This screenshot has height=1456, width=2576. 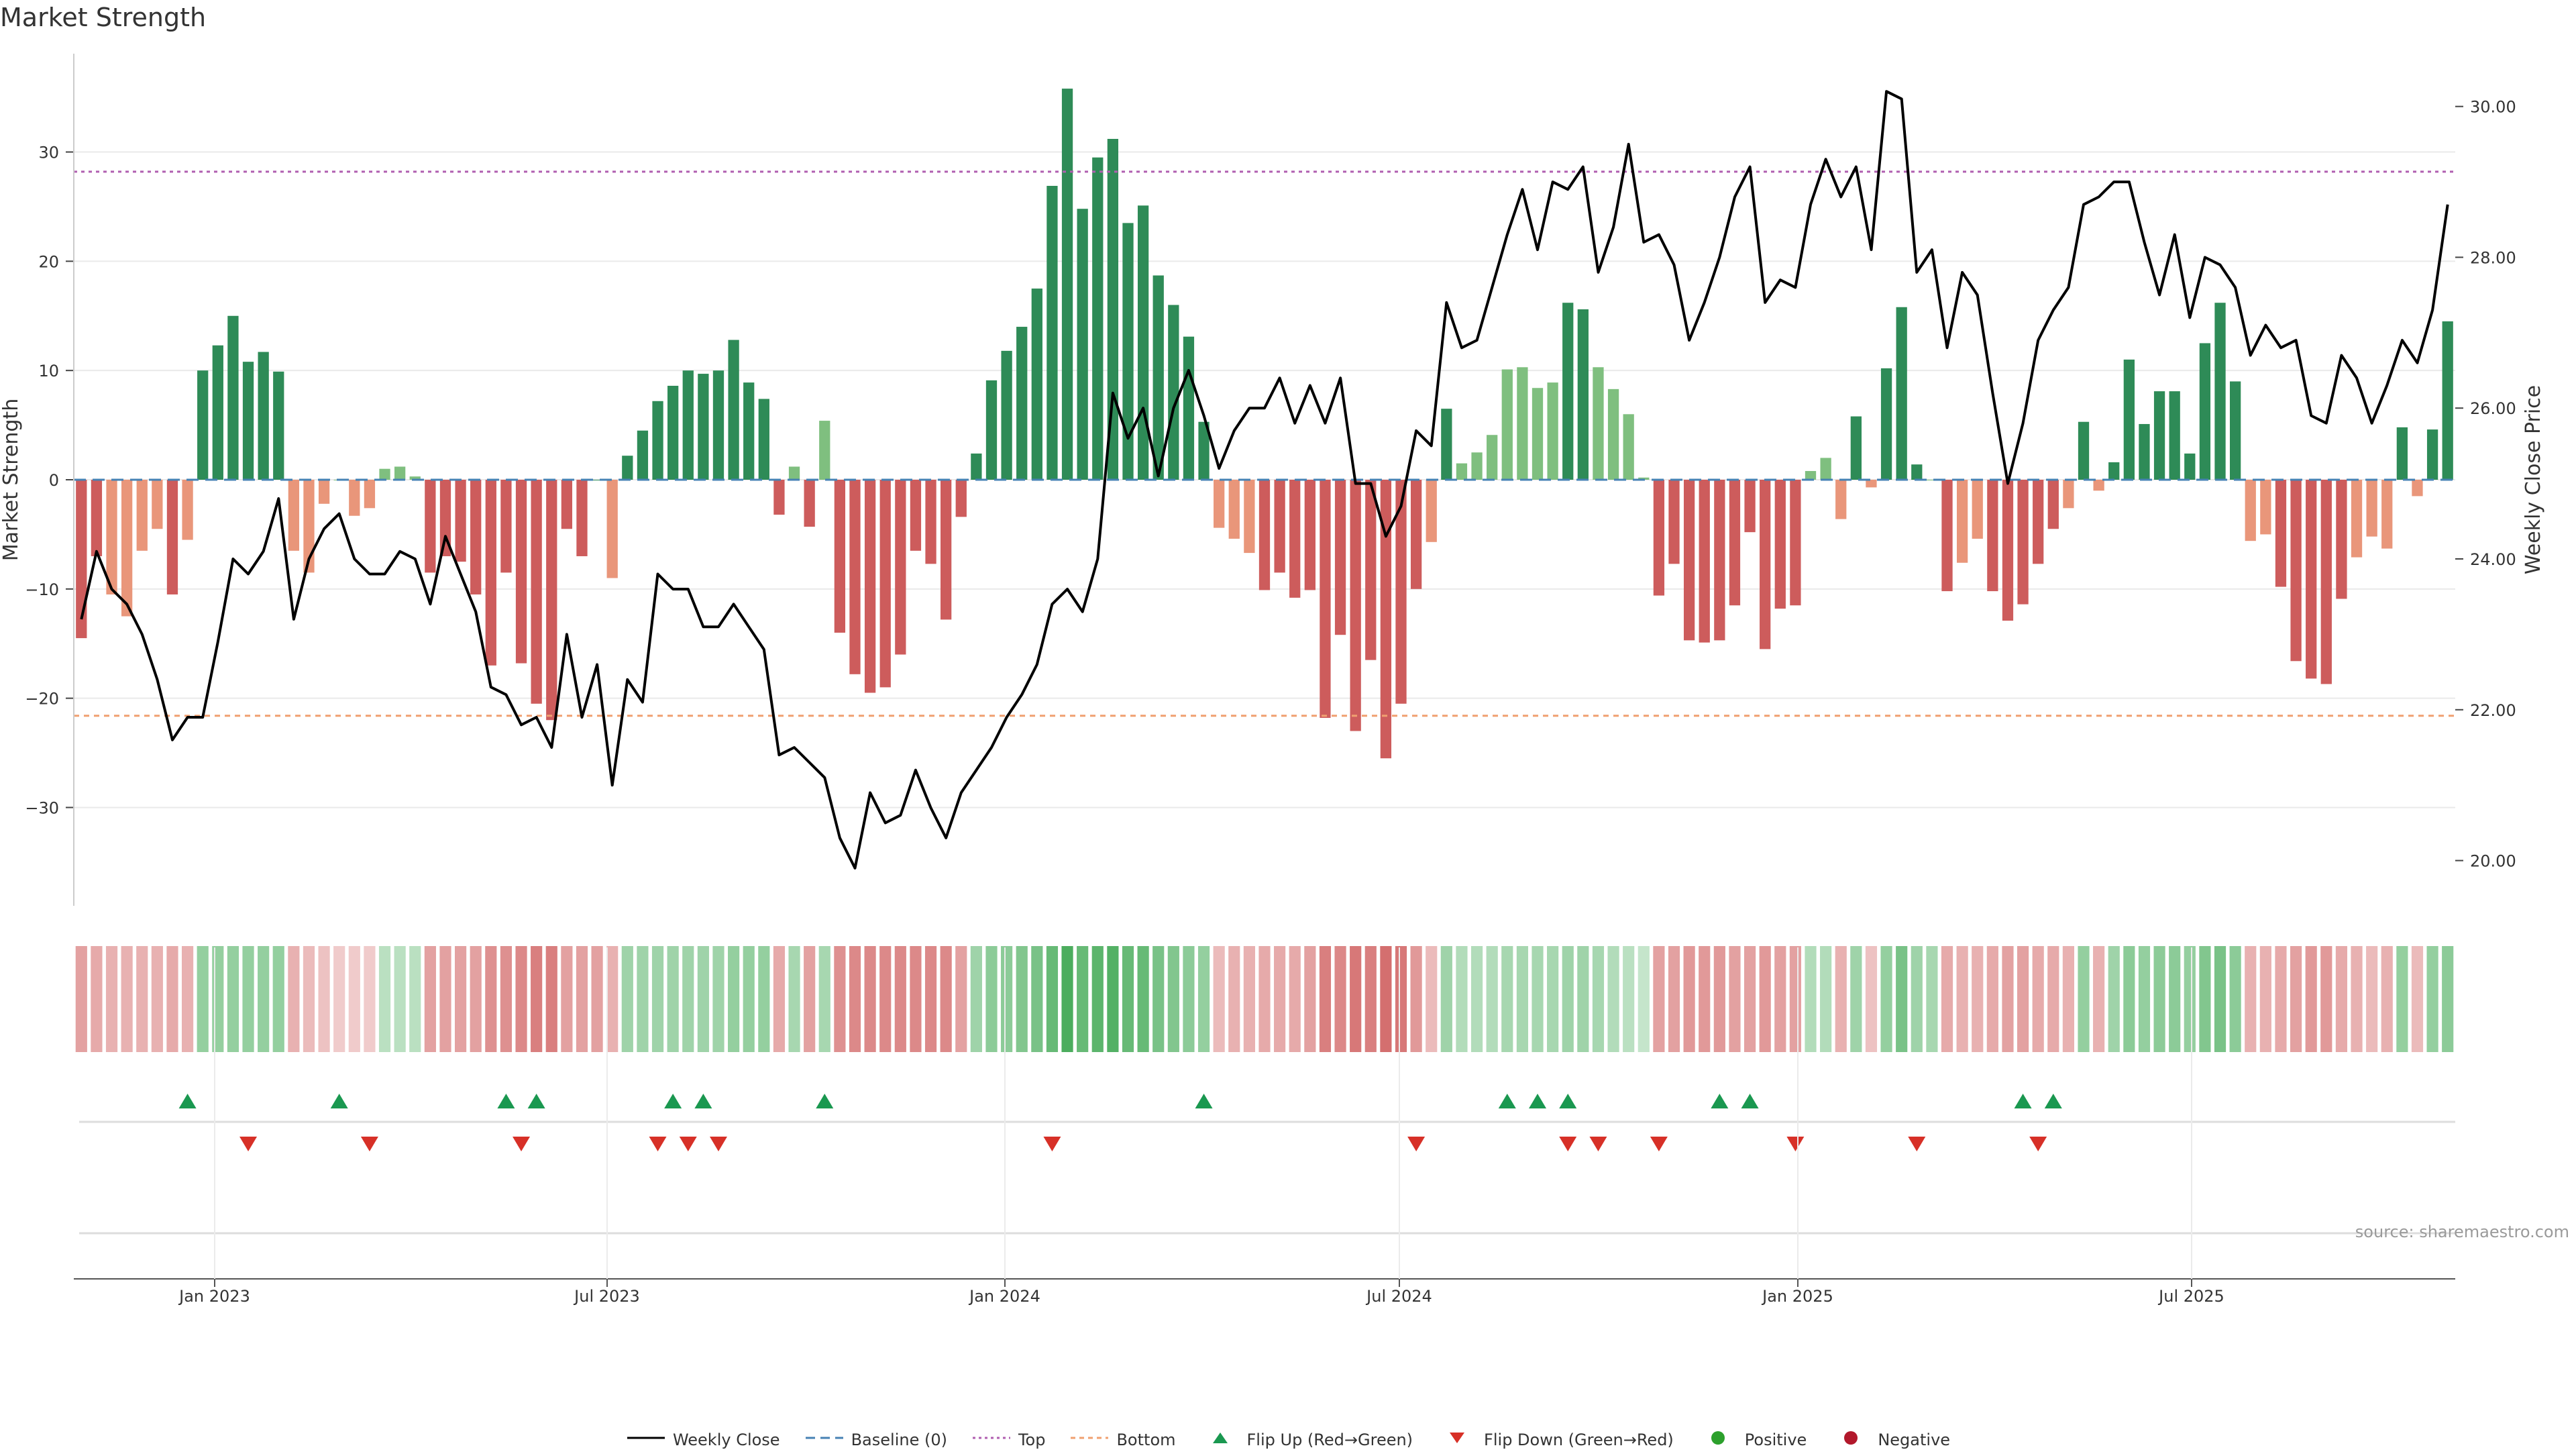 I want to click on y2-axis-title: Weekly Close Price, so click(x=2533, y=480).